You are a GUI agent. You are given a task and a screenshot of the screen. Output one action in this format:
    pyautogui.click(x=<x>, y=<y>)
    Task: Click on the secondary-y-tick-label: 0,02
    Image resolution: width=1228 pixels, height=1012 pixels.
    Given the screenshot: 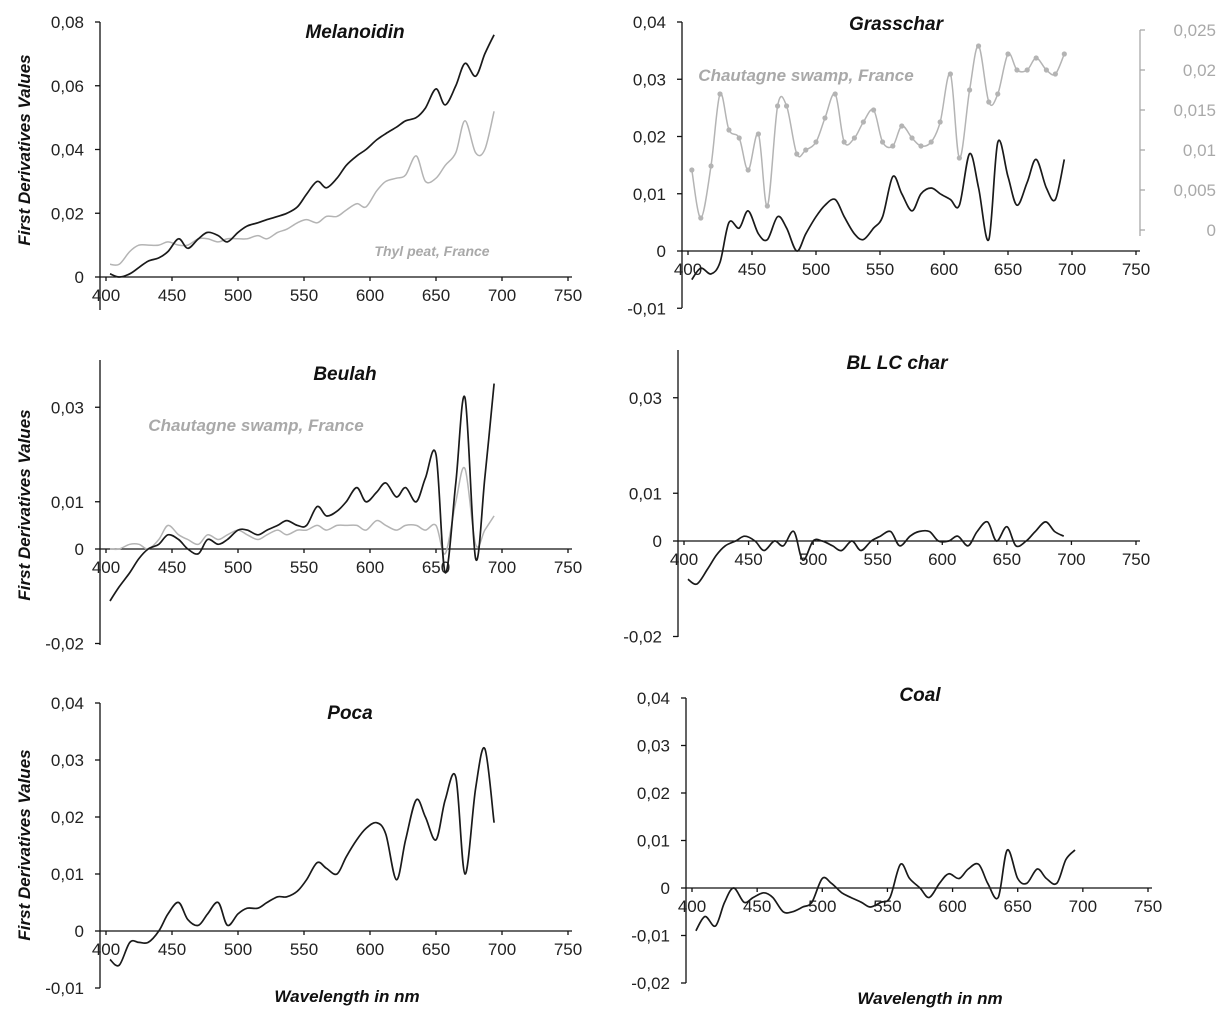 What is the action you would take?
    pyautogui.click(x=1199, y=70)
    